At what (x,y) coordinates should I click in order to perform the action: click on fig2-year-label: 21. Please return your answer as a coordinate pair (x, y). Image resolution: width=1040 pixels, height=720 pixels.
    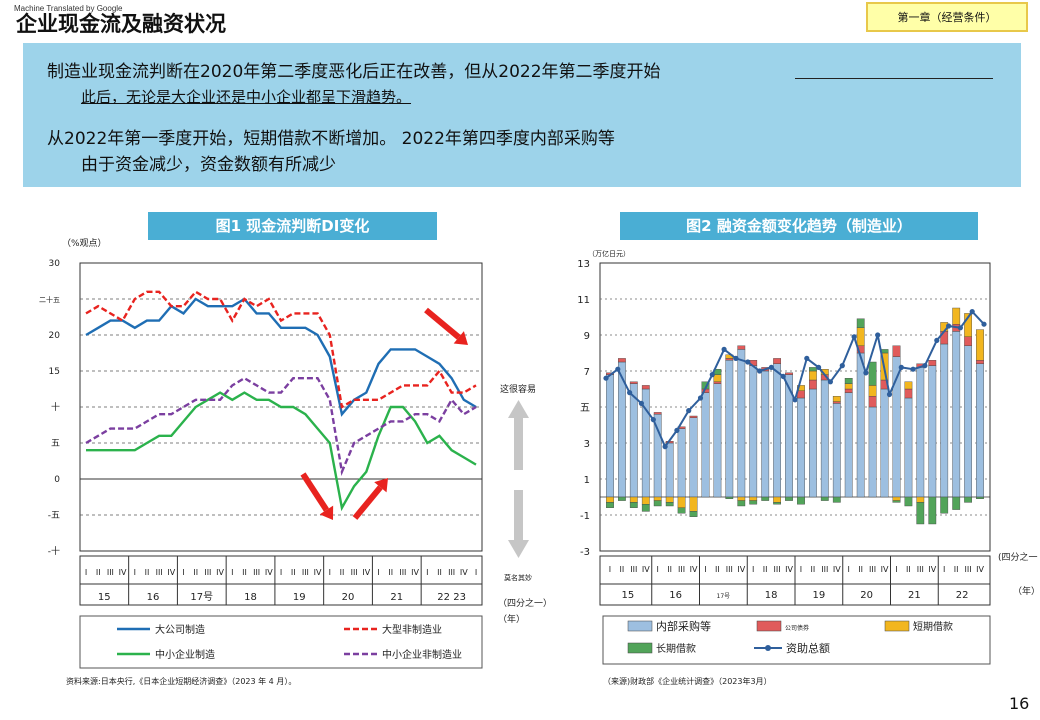
    Looking at the image, I should click on (914, 595).